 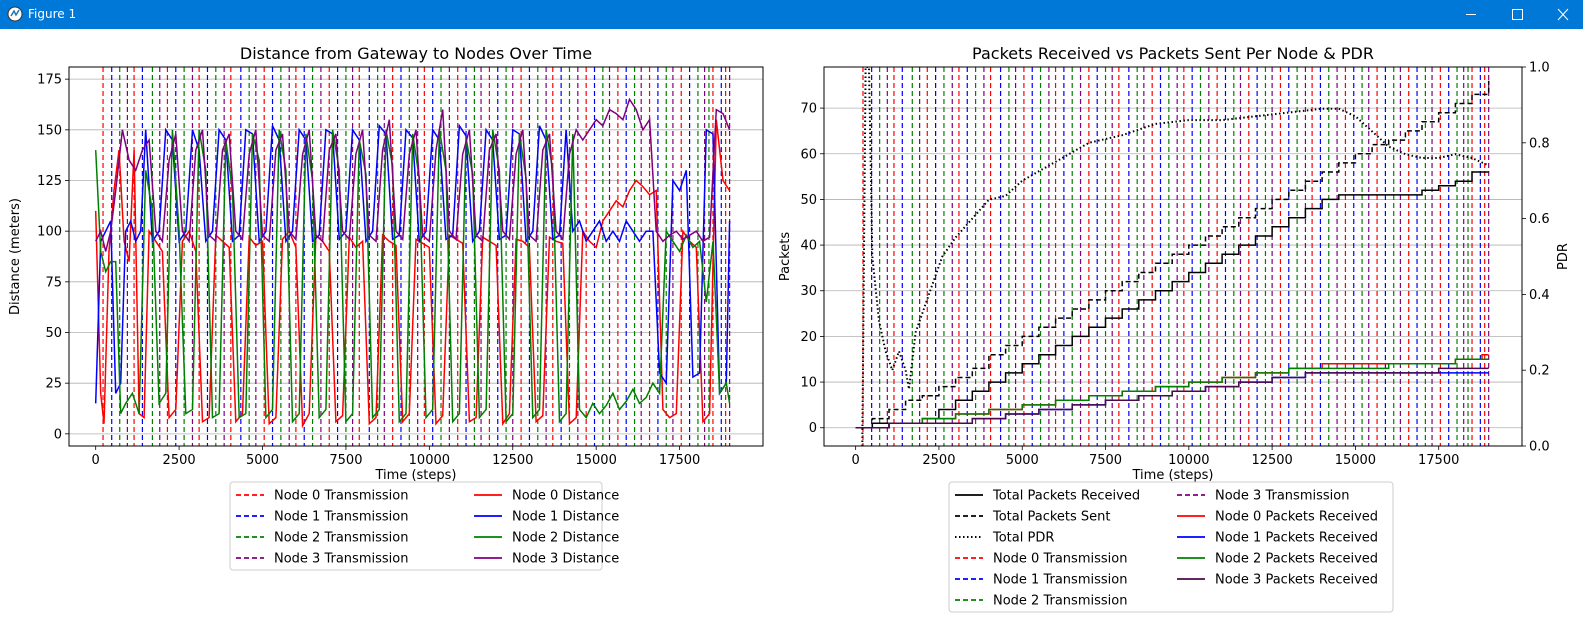 What do you see at coordinates (785, 257) in the screenshot?
I see `y-axis-label: Packets` at bounding box center [785, 257].